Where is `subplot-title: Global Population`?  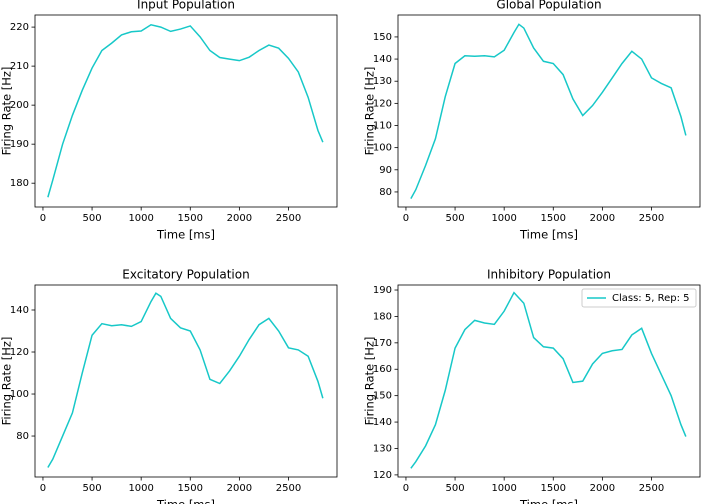 subplot-title: Global Population is located at coordinates (548, 6).